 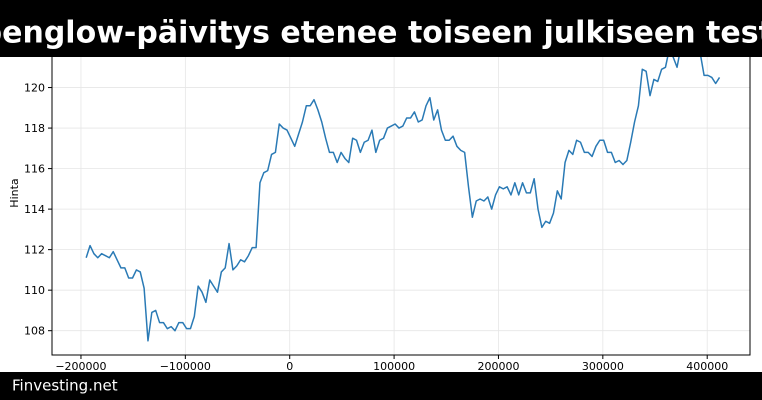 What do you see at coordinates (185, 366) in the screenshot?
I see `x-tick-label: −100000` at bounding box center [185, 366].